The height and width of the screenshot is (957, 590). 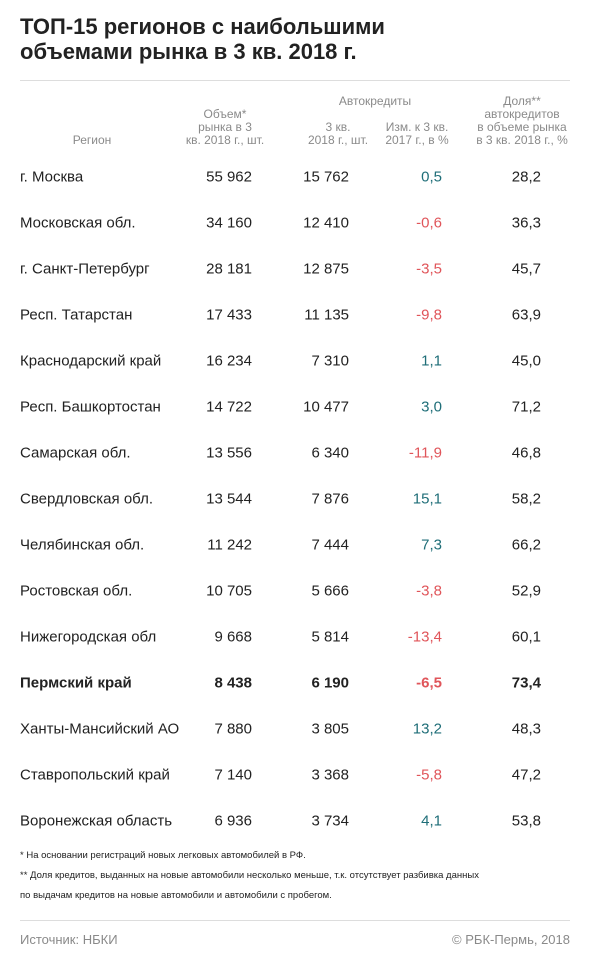 What do you see at coordinates (229, 453) in the screenshot?
I see `value-cell: 13 556` at bounding box center [229, 453].